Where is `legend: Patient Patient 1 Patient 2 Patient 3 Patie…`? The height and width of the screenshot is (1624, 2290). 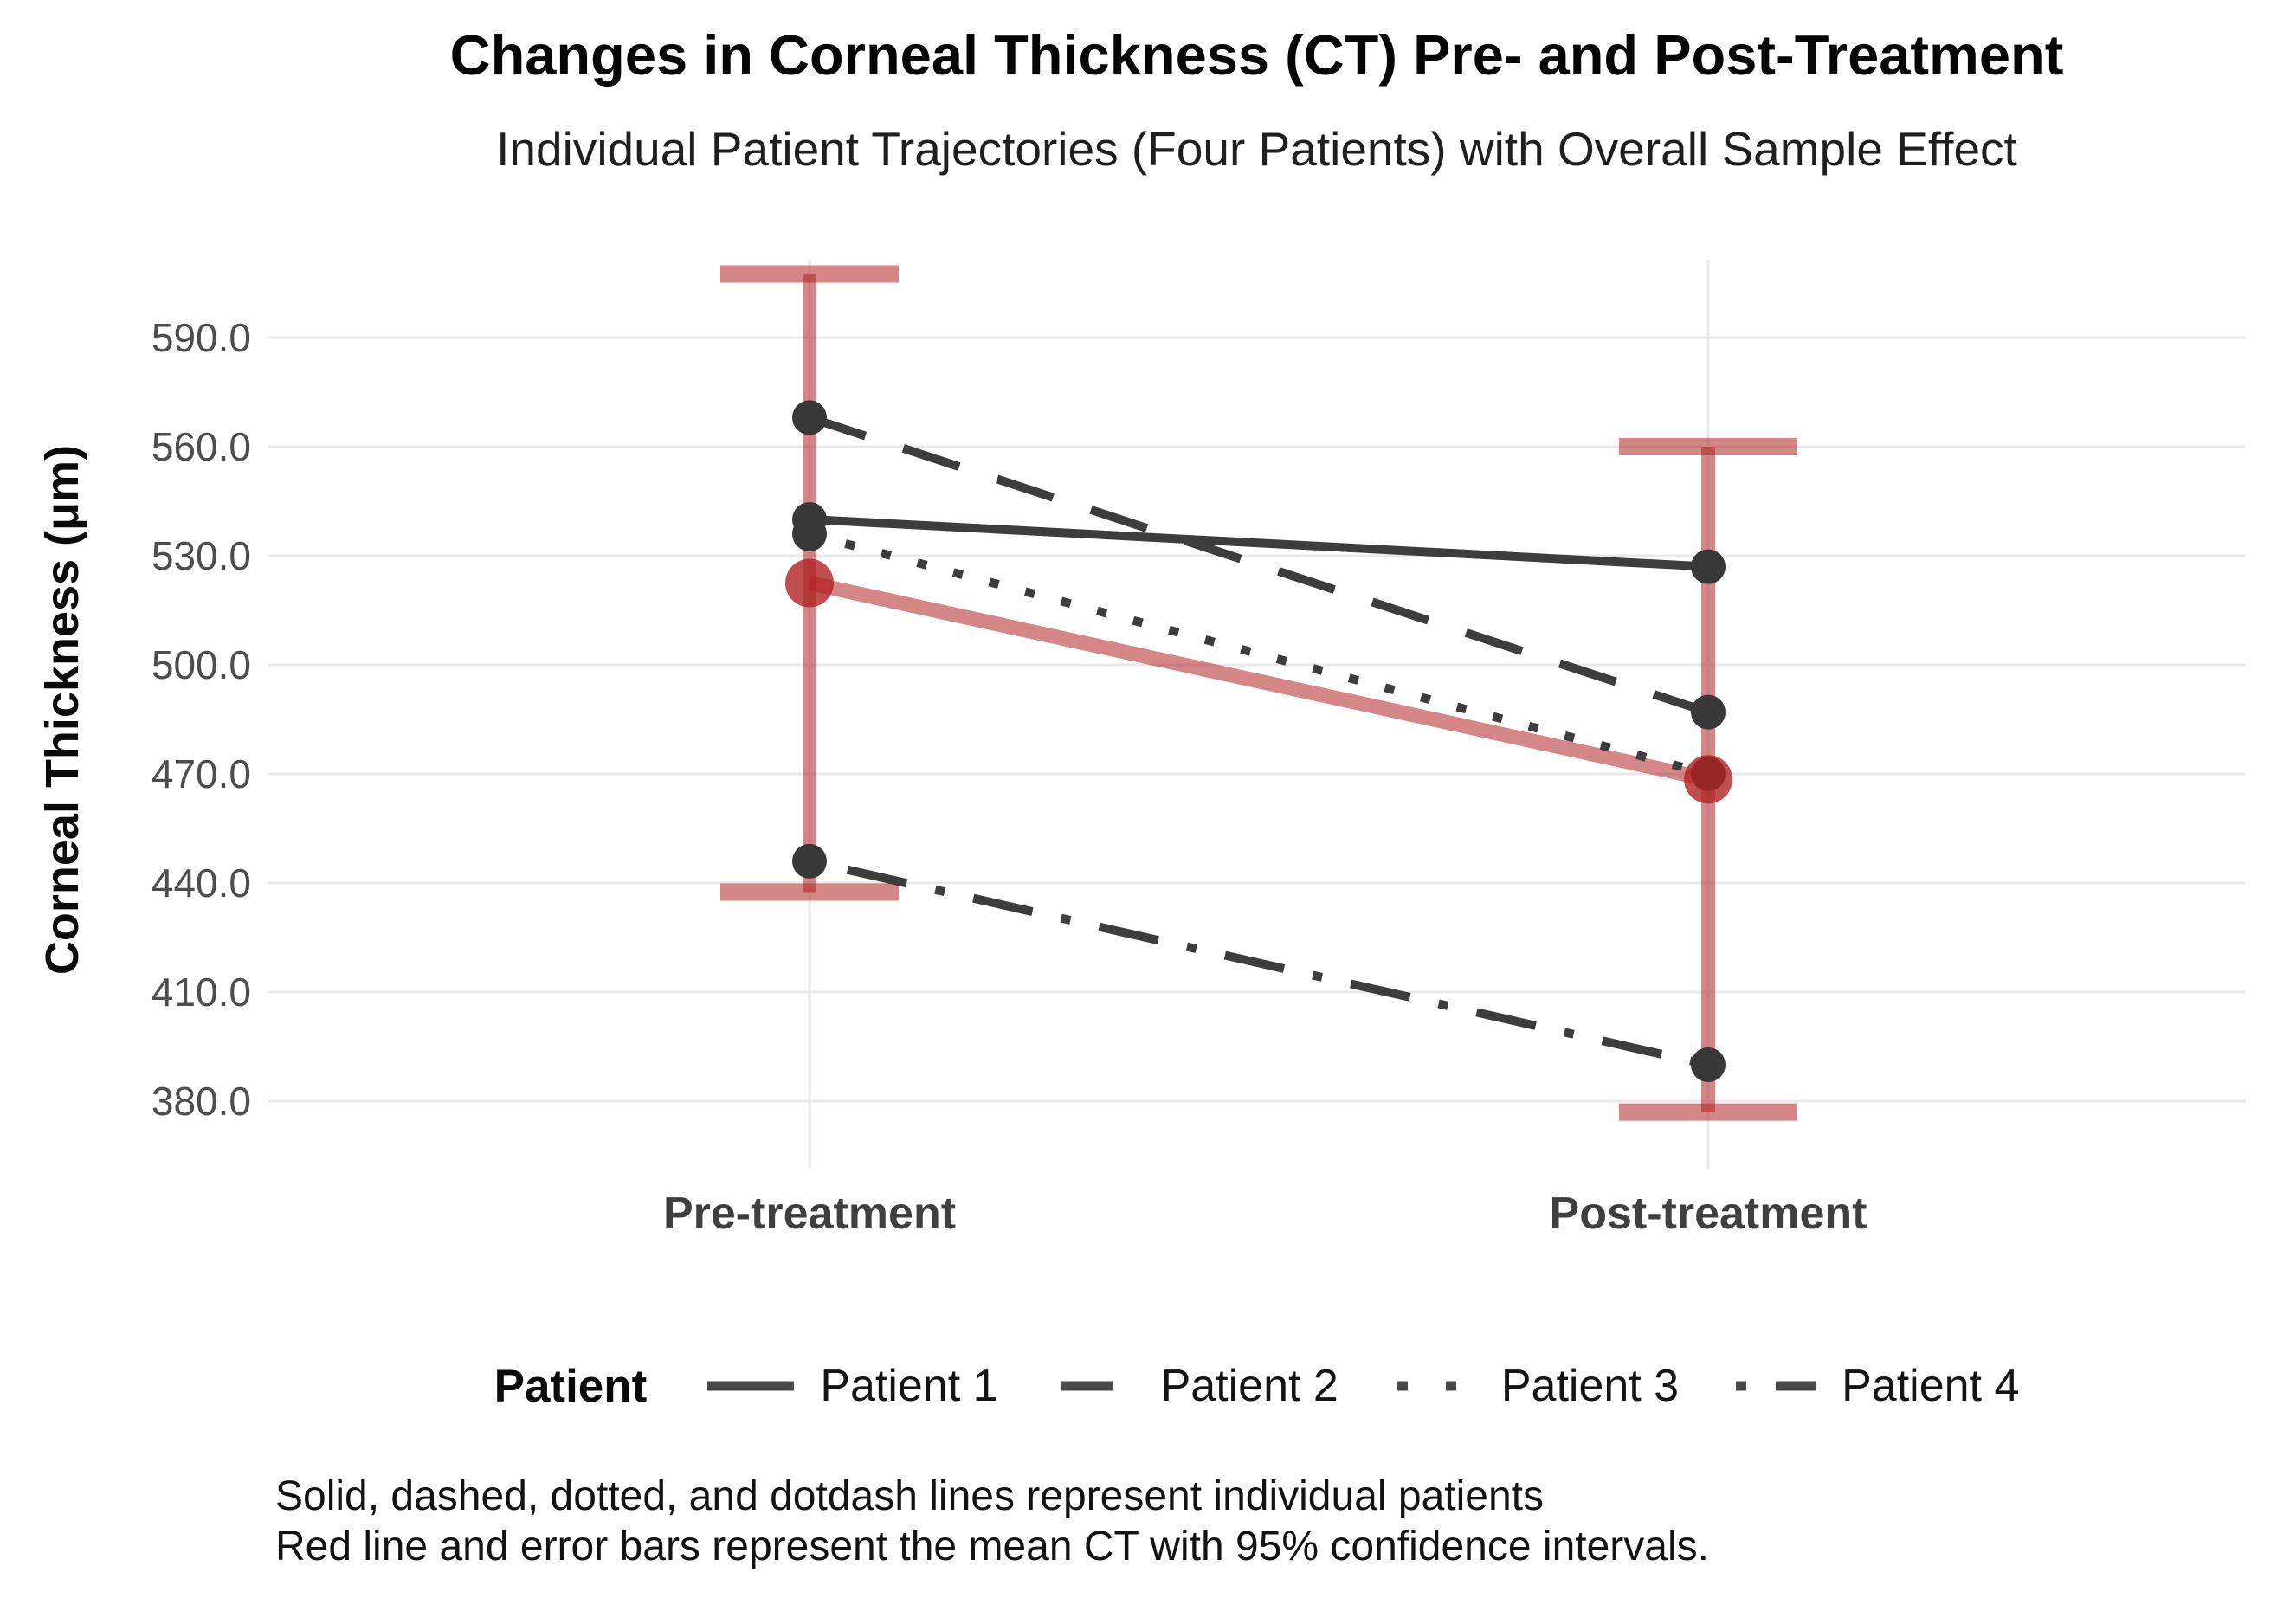 legend: Patient Patient 1 Patient 2 Patient 3 Patie… is located at coordinates (1256, 1386).